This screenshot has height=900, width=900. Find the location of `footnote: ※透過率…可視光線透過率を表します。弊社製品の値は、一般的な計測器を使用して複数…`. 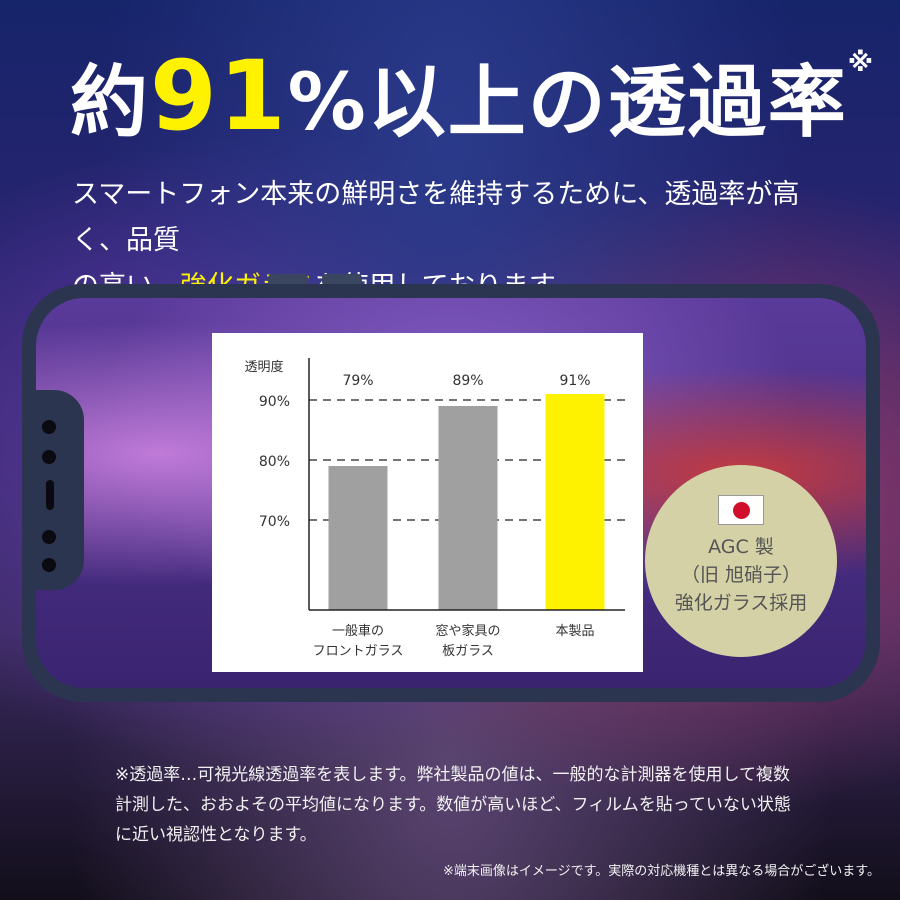

footnote: ※透過率…可視光線透過率を表します。弊社製品の値は、一般的な計測器を使用して複数… is located at coordinates (453, 805).